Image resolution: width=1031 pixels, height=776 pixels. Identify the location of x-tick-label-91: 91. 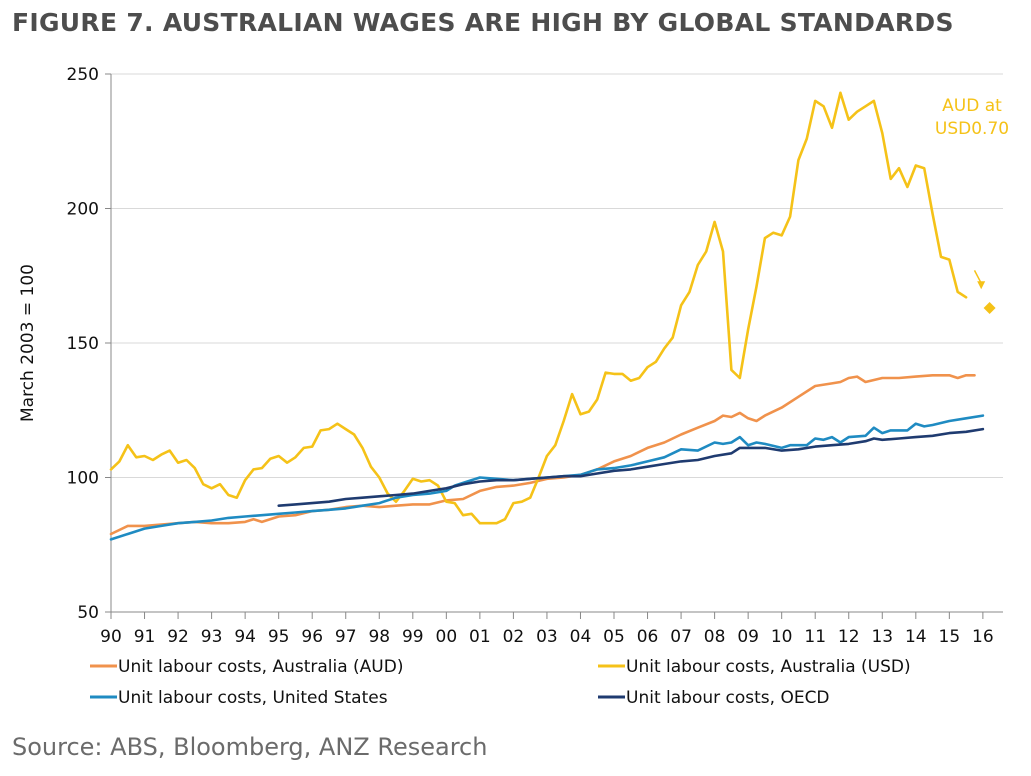
(145, 637).